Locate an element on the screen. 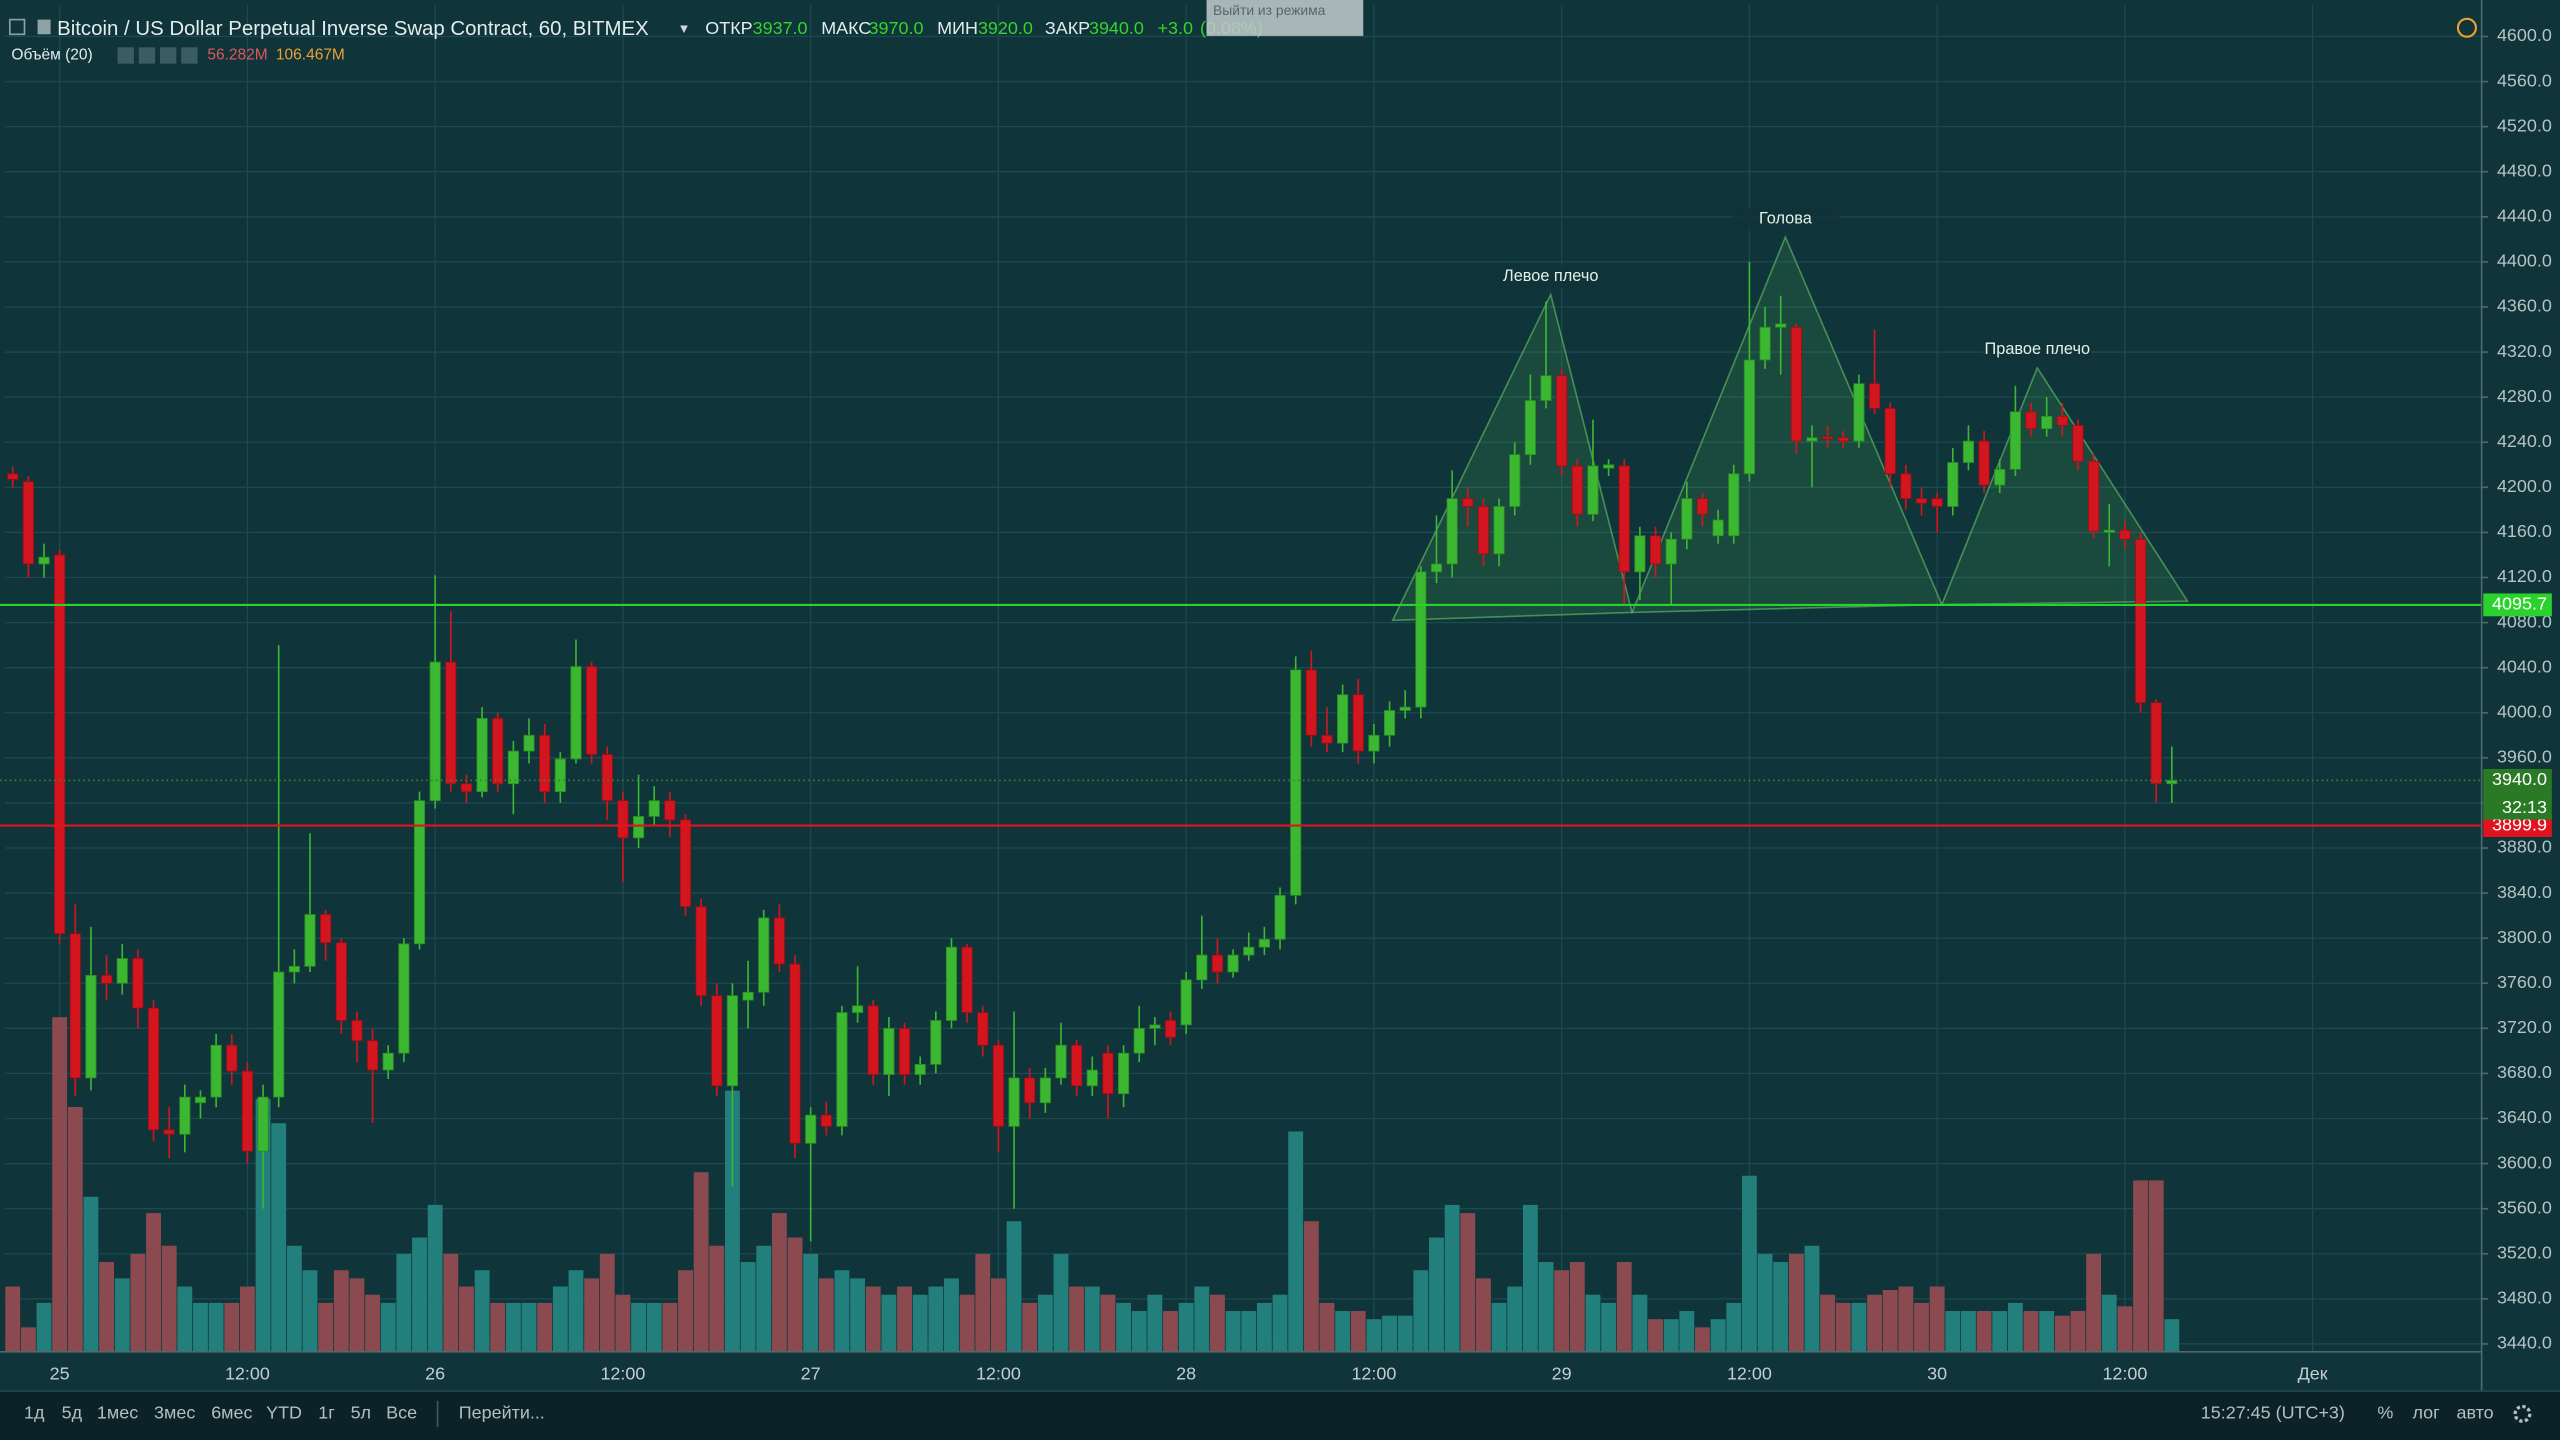 The height and width of the screenshot is (1440, 2560). alert-icon is located at coordinates (2466, 27).